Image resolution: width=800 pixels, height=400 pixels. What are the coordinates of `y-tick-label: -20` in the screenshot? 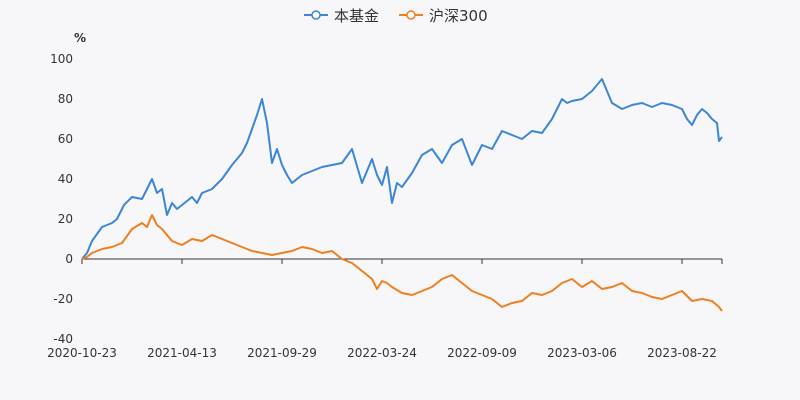 It's located at (63, 299).